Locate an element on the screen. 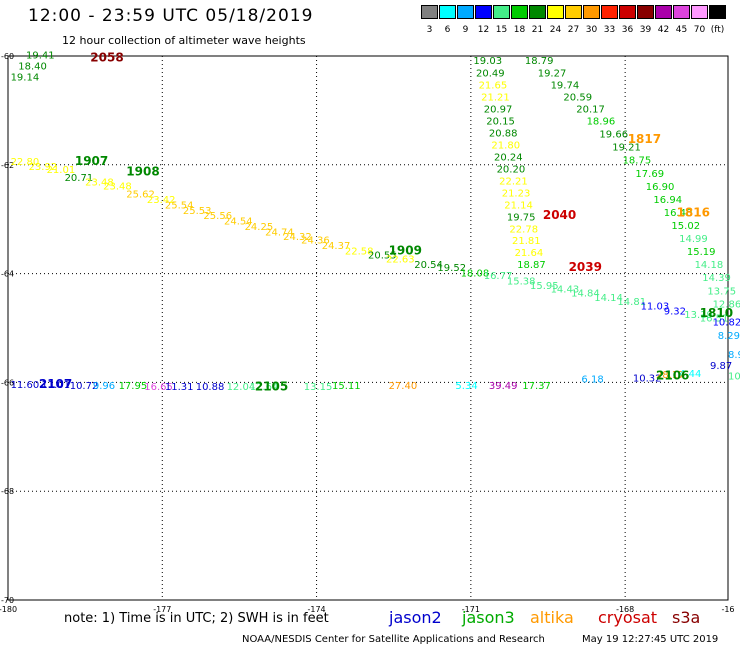 The width and height of the screenshot is (740, 650). scale-label: 24 is located at coordinates (555, 30).